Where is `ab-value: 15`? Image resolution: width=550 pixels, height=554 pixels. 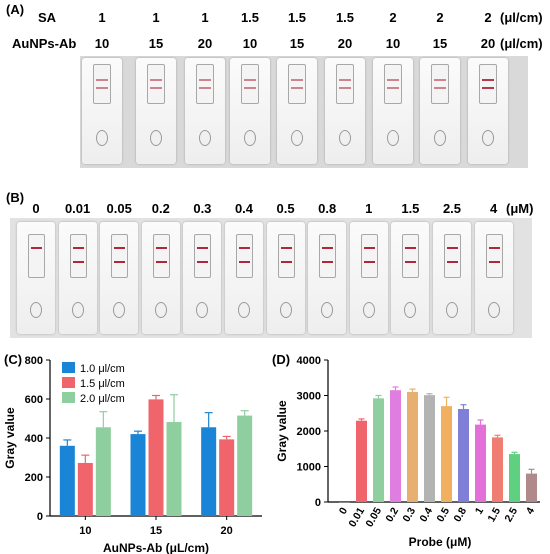
ab-value: 15 is located at coordinates (156, 43).